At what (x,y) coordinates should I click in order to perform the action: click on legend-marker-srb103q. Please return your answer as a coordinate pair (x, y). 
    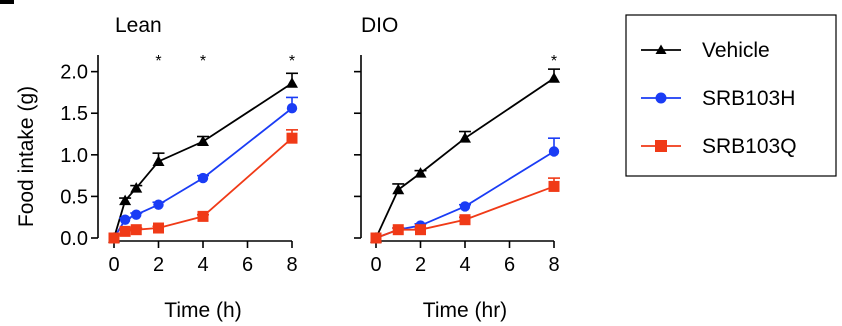
    Looking at the image, I should click on (661, 146).